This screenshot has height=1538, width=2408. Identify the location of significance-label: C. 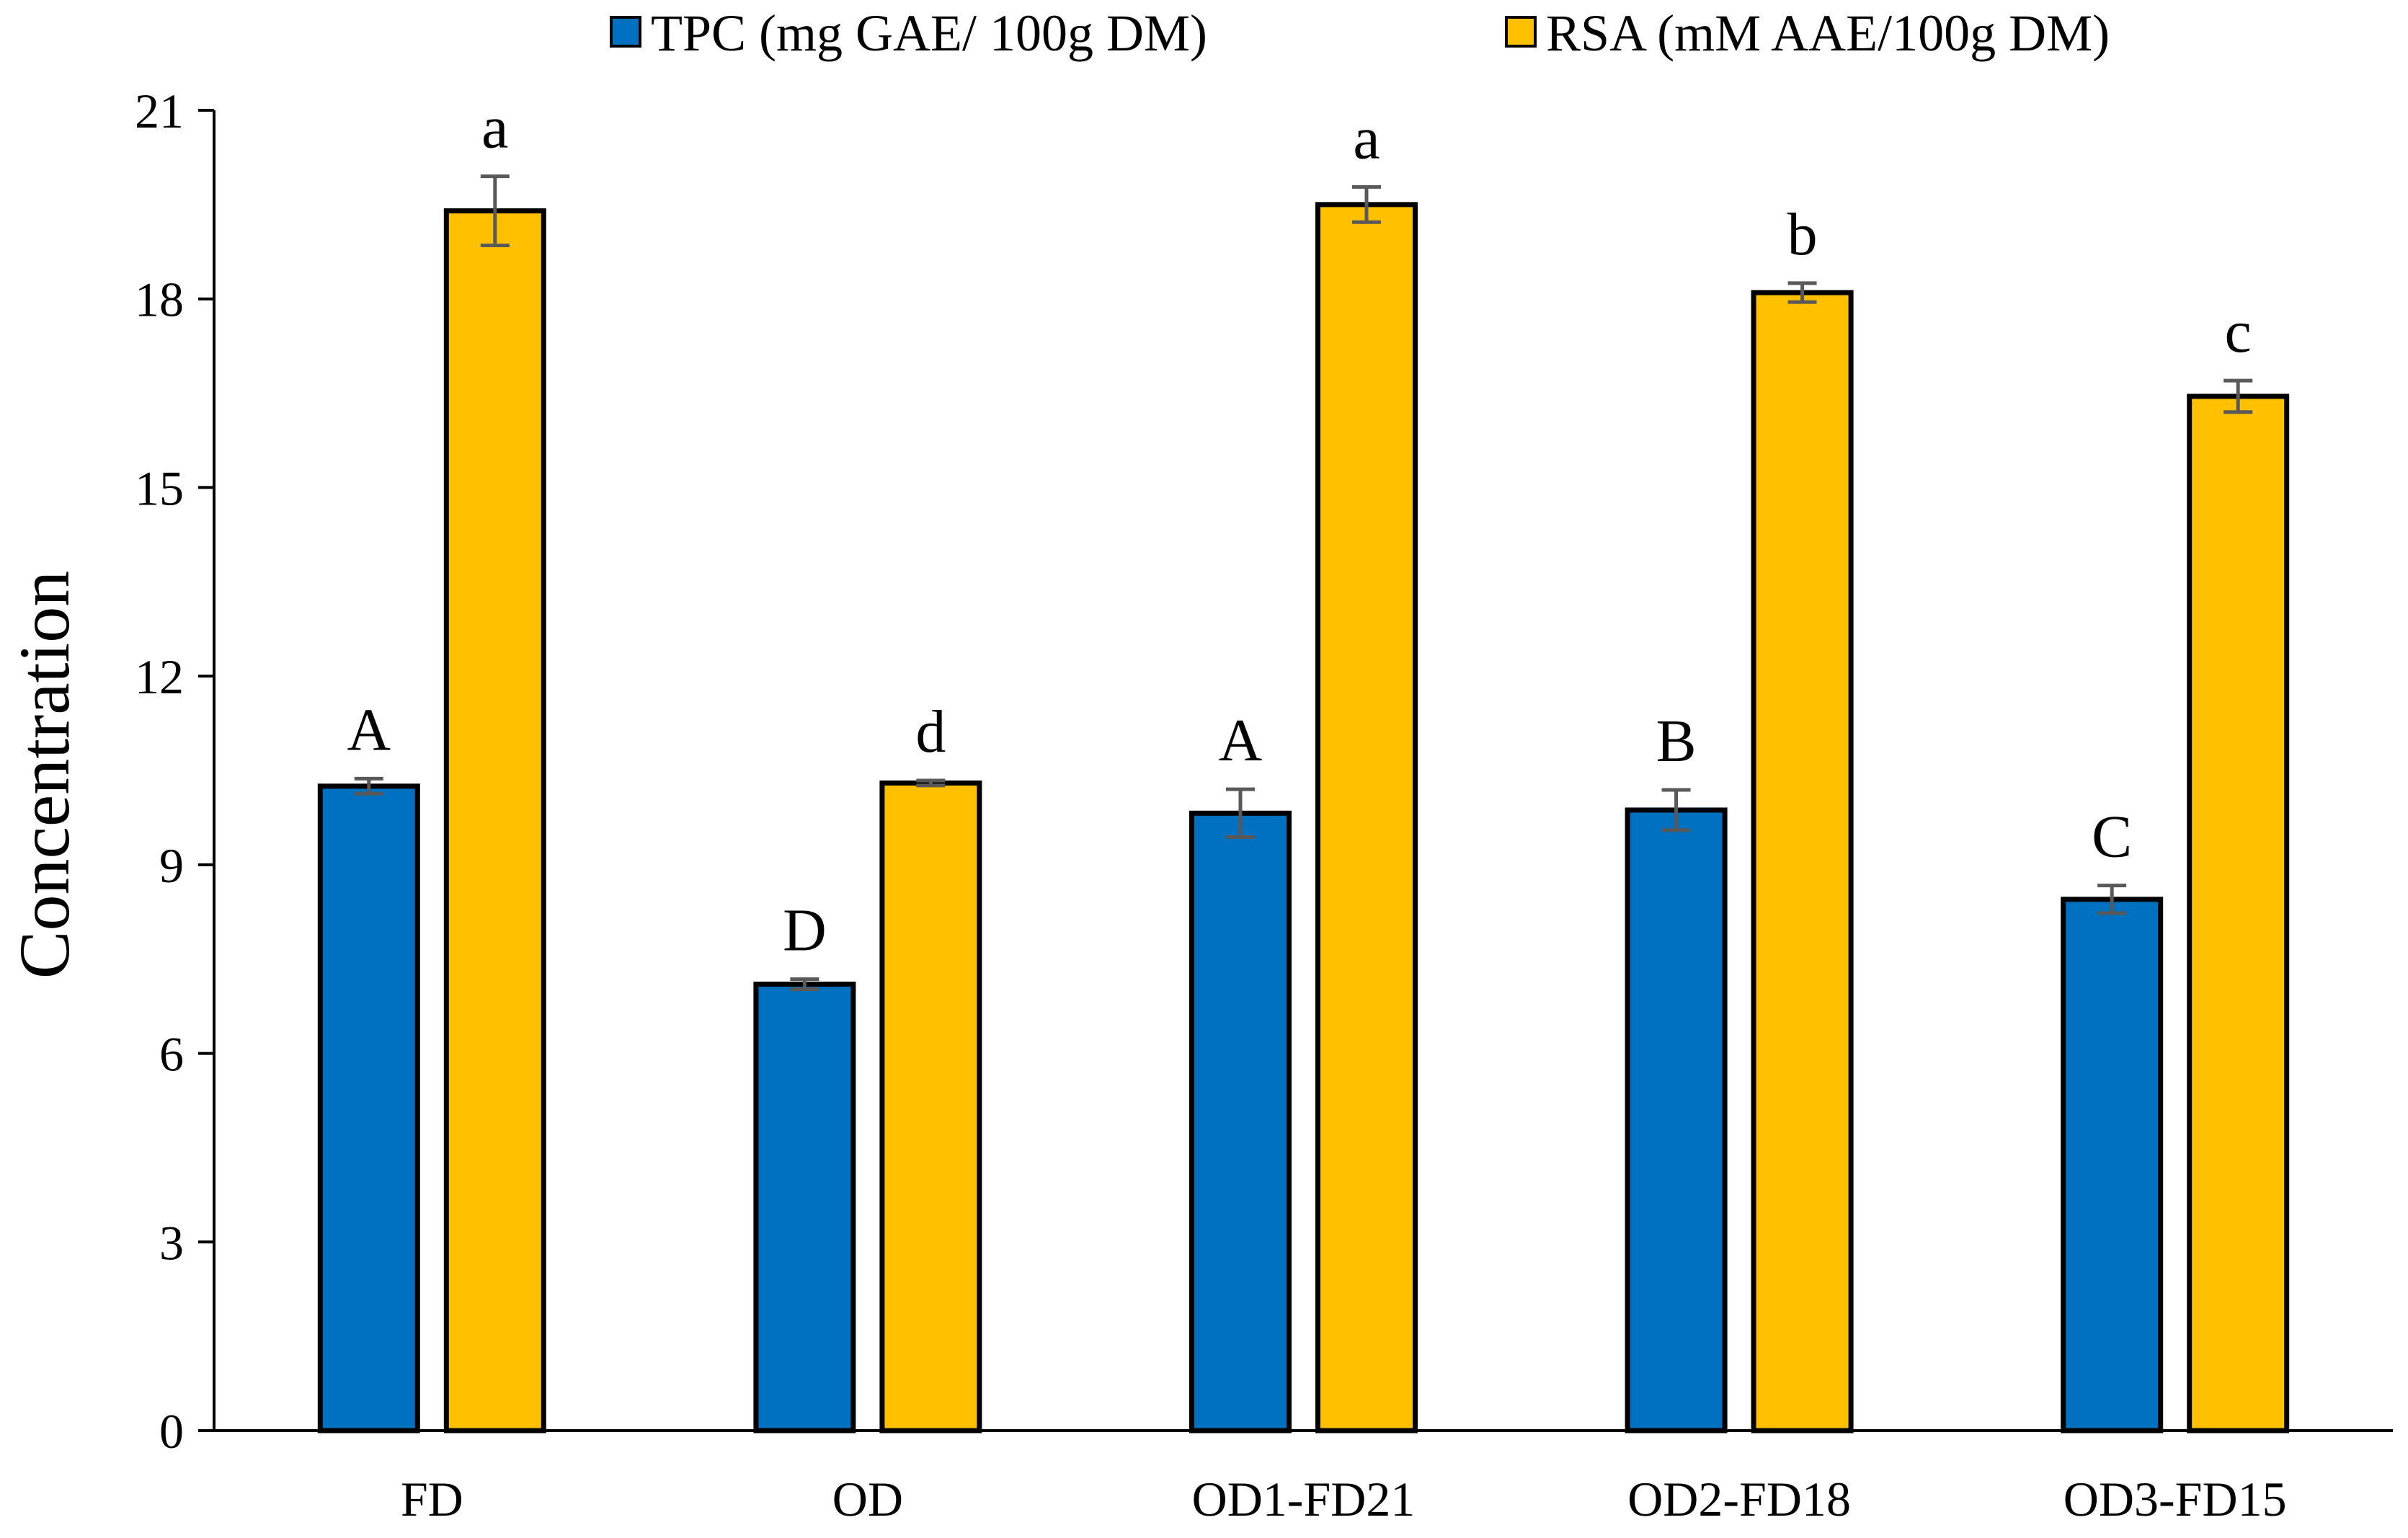
(2112, 837).